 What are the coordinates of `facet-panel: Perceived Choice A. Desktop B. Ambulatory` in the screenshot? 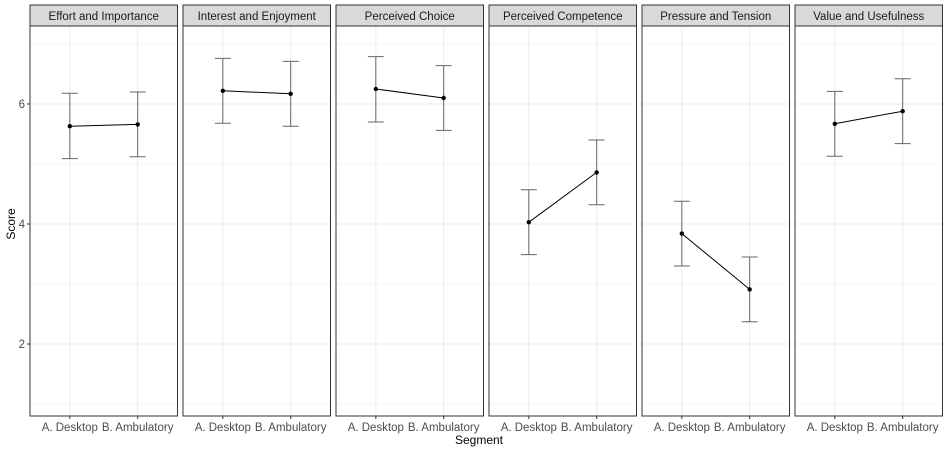 It's located at (409, 219).